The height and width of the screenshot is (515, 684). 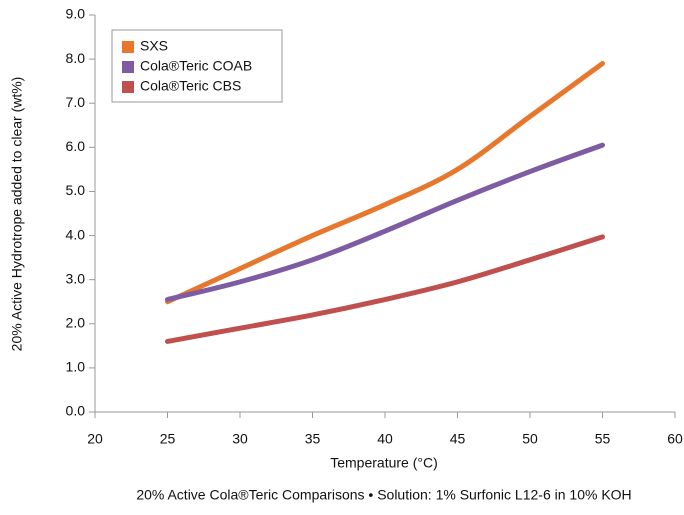 What do you see at coordinates (76, 14) in the screenshot?
I see `y-tick-label: 9.0` at bounding box center [76, 14].